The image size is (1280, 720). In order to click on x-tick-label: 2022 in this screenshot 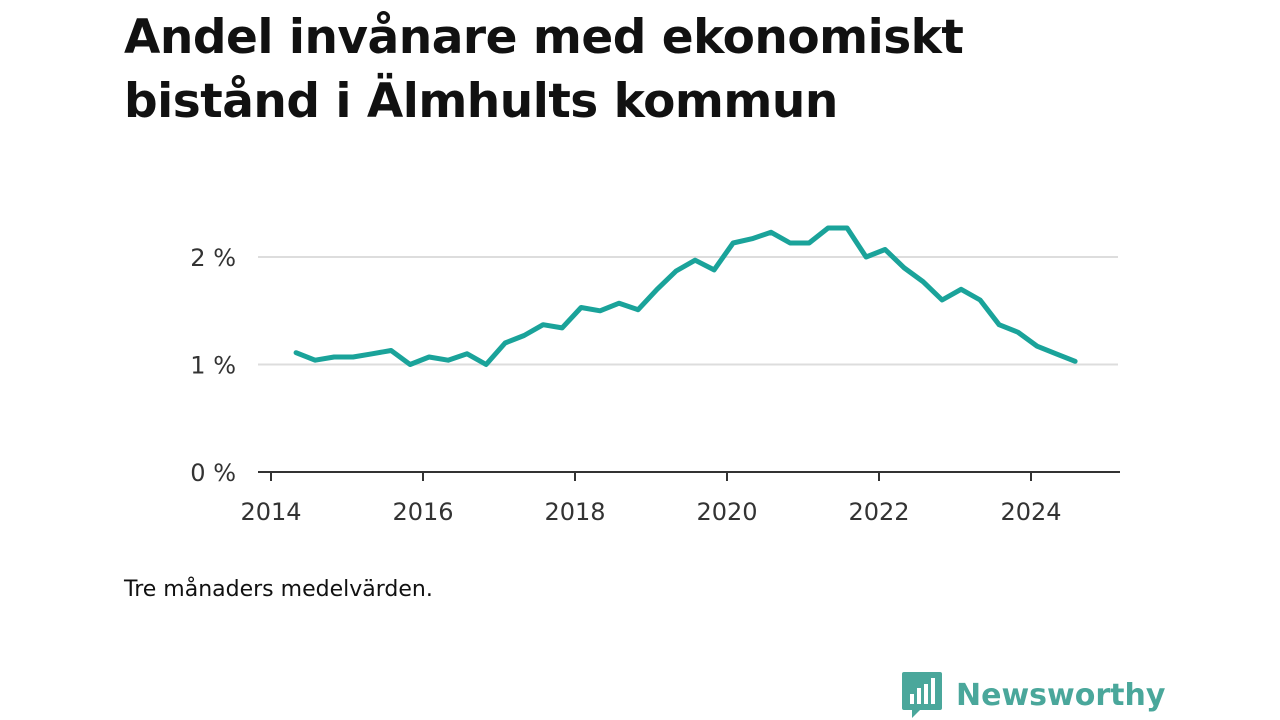, I will do `click(878, 512)`.